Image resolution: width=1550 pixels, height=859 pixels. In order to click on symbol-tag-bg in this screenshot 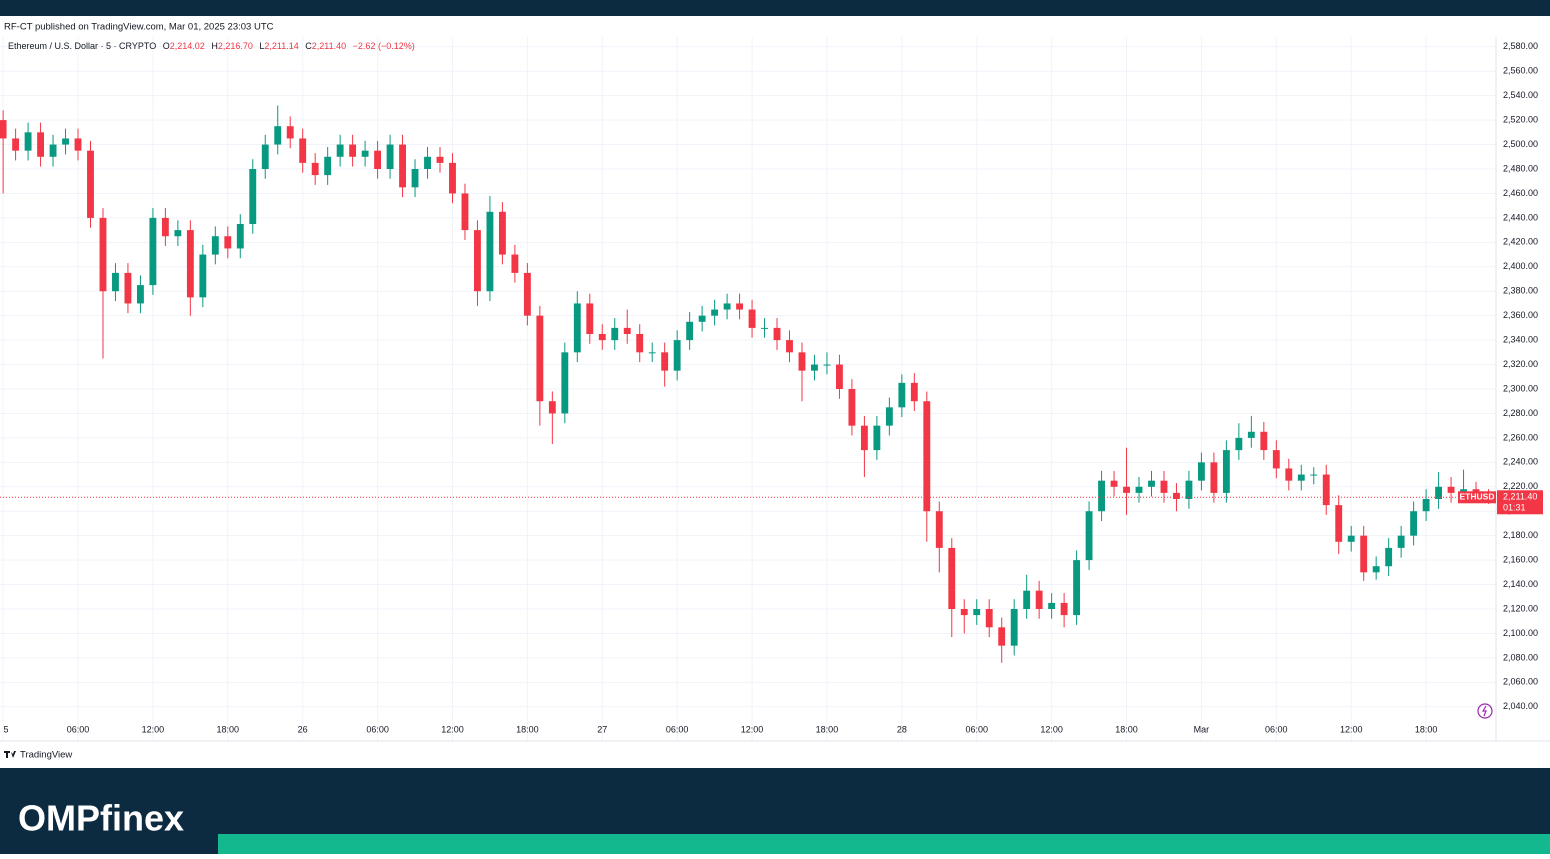, I will do `click(1477, 497)`.